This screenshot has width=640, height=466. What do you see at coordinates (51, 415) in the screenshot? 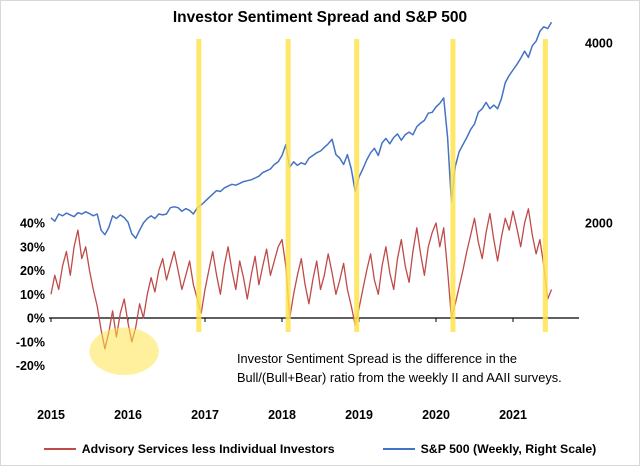
I see `x-axis-tick-label: 2015` at bounding box center [51, 415].